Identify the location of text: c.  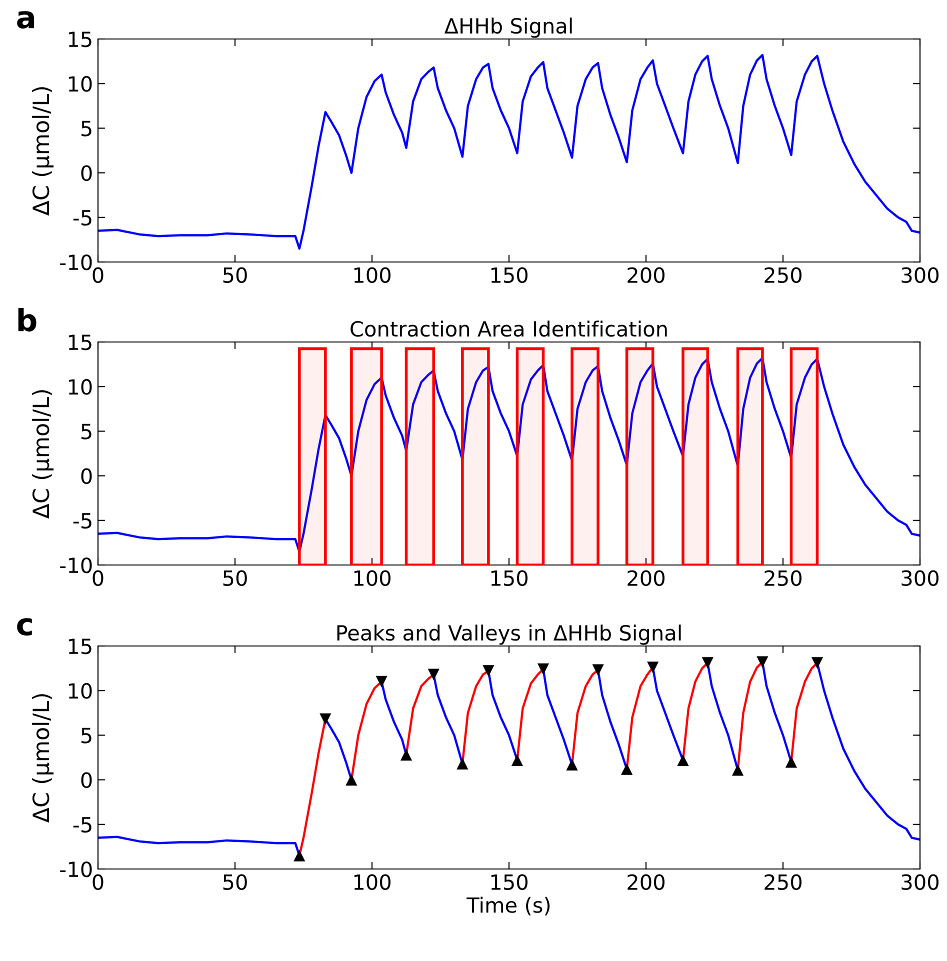
(24, 627).